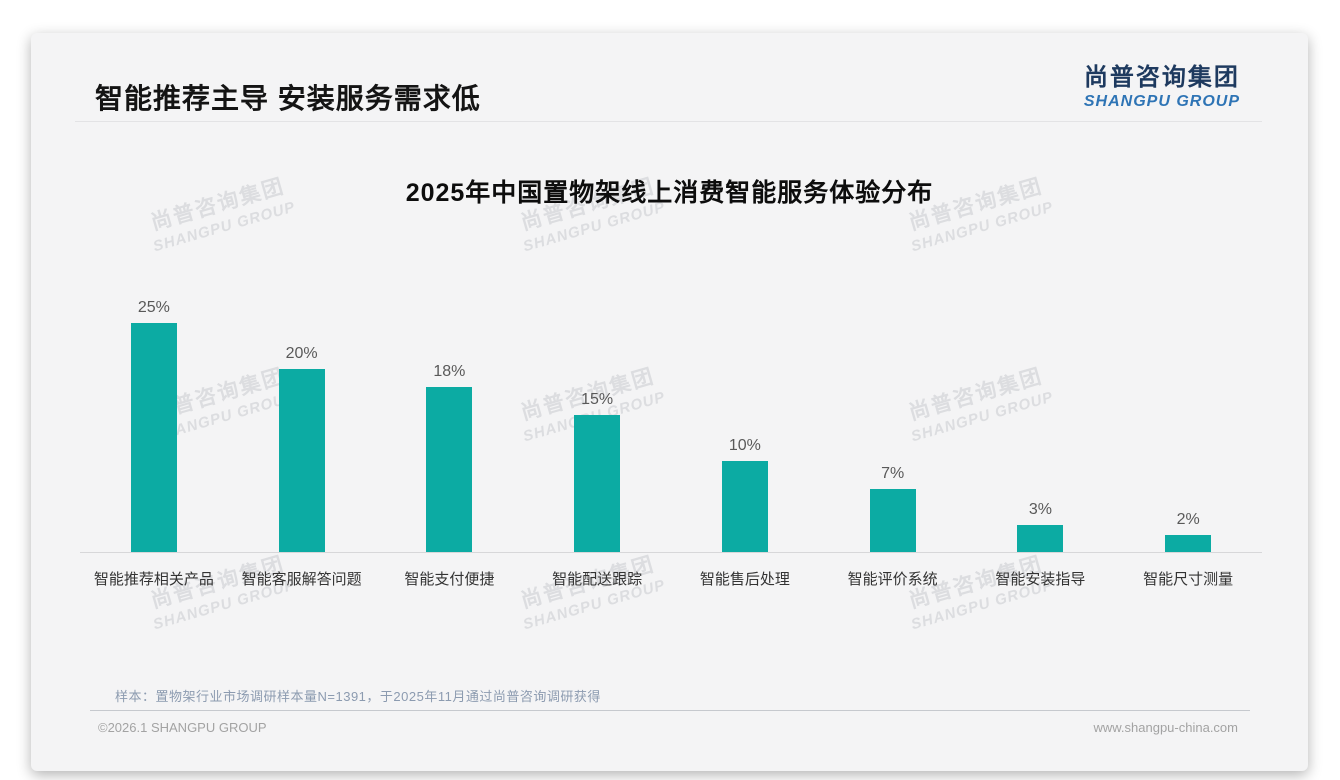 The width and height of the screenshot is (1340, 780). What do you see at coordinates (1188, 418) in the screenshot?
I see `bar-column: 2%` at bounding box center [1188, 418].